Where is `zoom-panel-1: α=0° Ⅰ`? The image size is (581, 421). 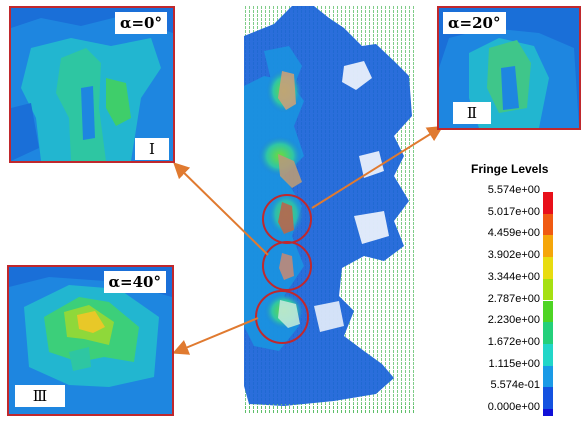
zoom-panel-1: α=0° Ⅰ is located at coordinates (92, 84).